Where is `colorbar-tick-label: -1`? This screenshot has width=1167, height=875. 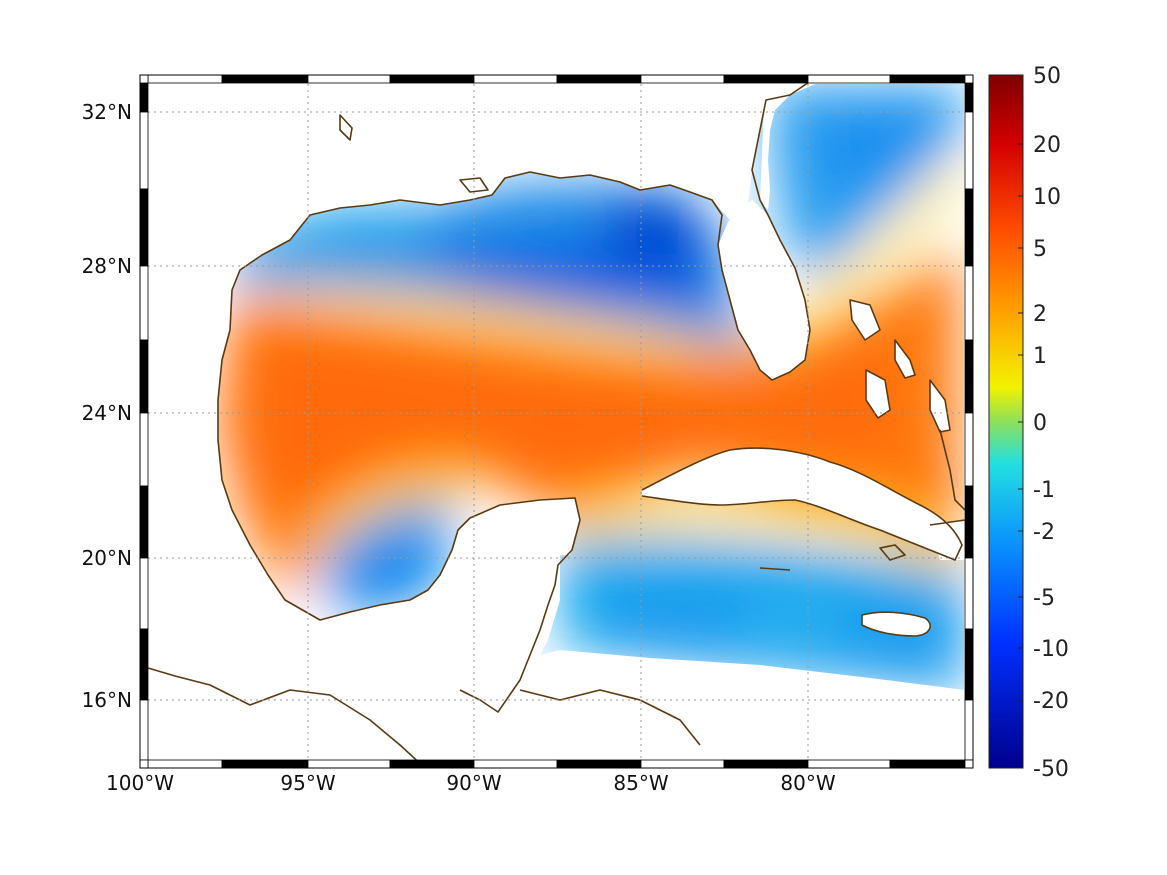
colorbar-tick-label: -1 is located at coordinates (1044, 490).